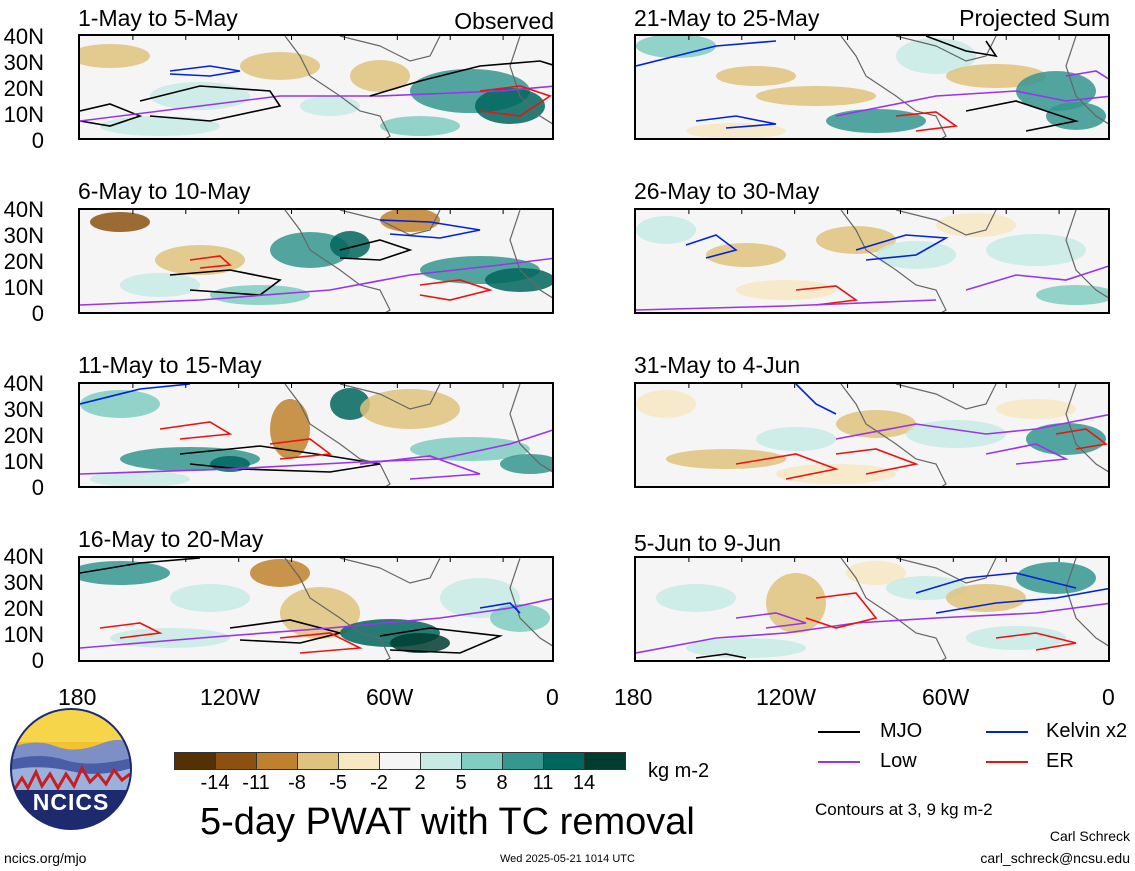  What do you see at coordinates (1007, 732) in the screenshot?
I see `legend-kelvin-line` at bounding box center [1007, 732].